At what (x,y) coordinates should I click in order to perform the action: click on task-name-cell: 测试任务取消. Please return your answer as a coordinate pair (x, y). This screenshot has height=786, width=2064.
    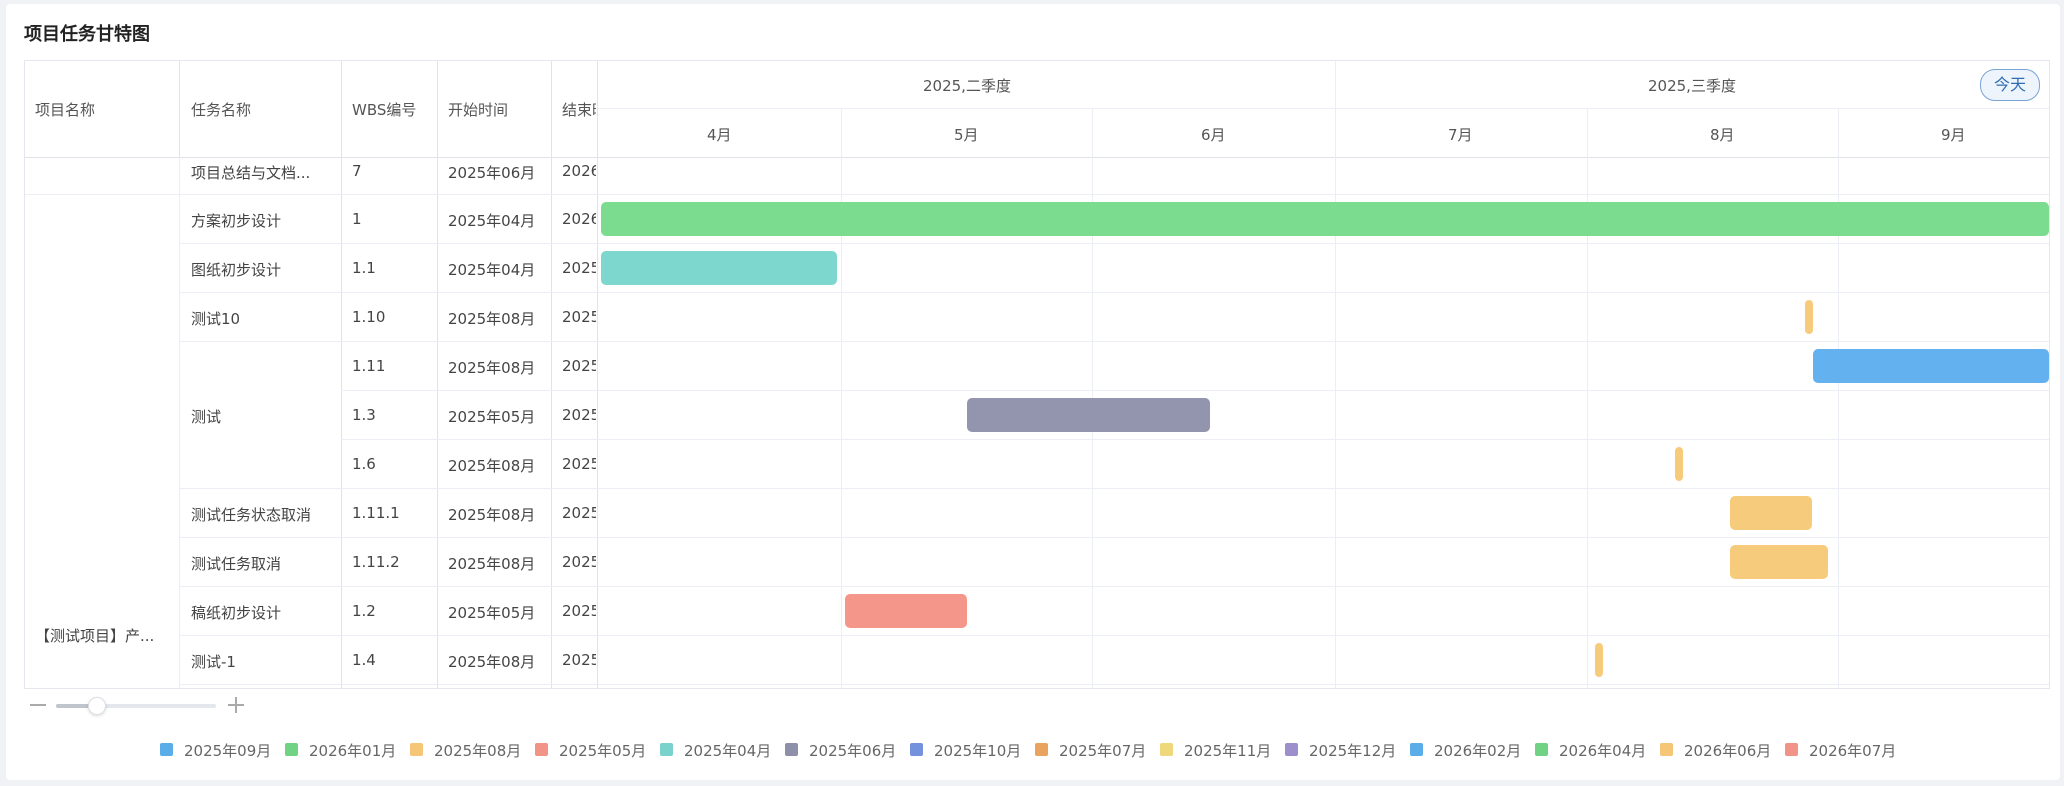
    Looking at the image, I should click on (236, 564).